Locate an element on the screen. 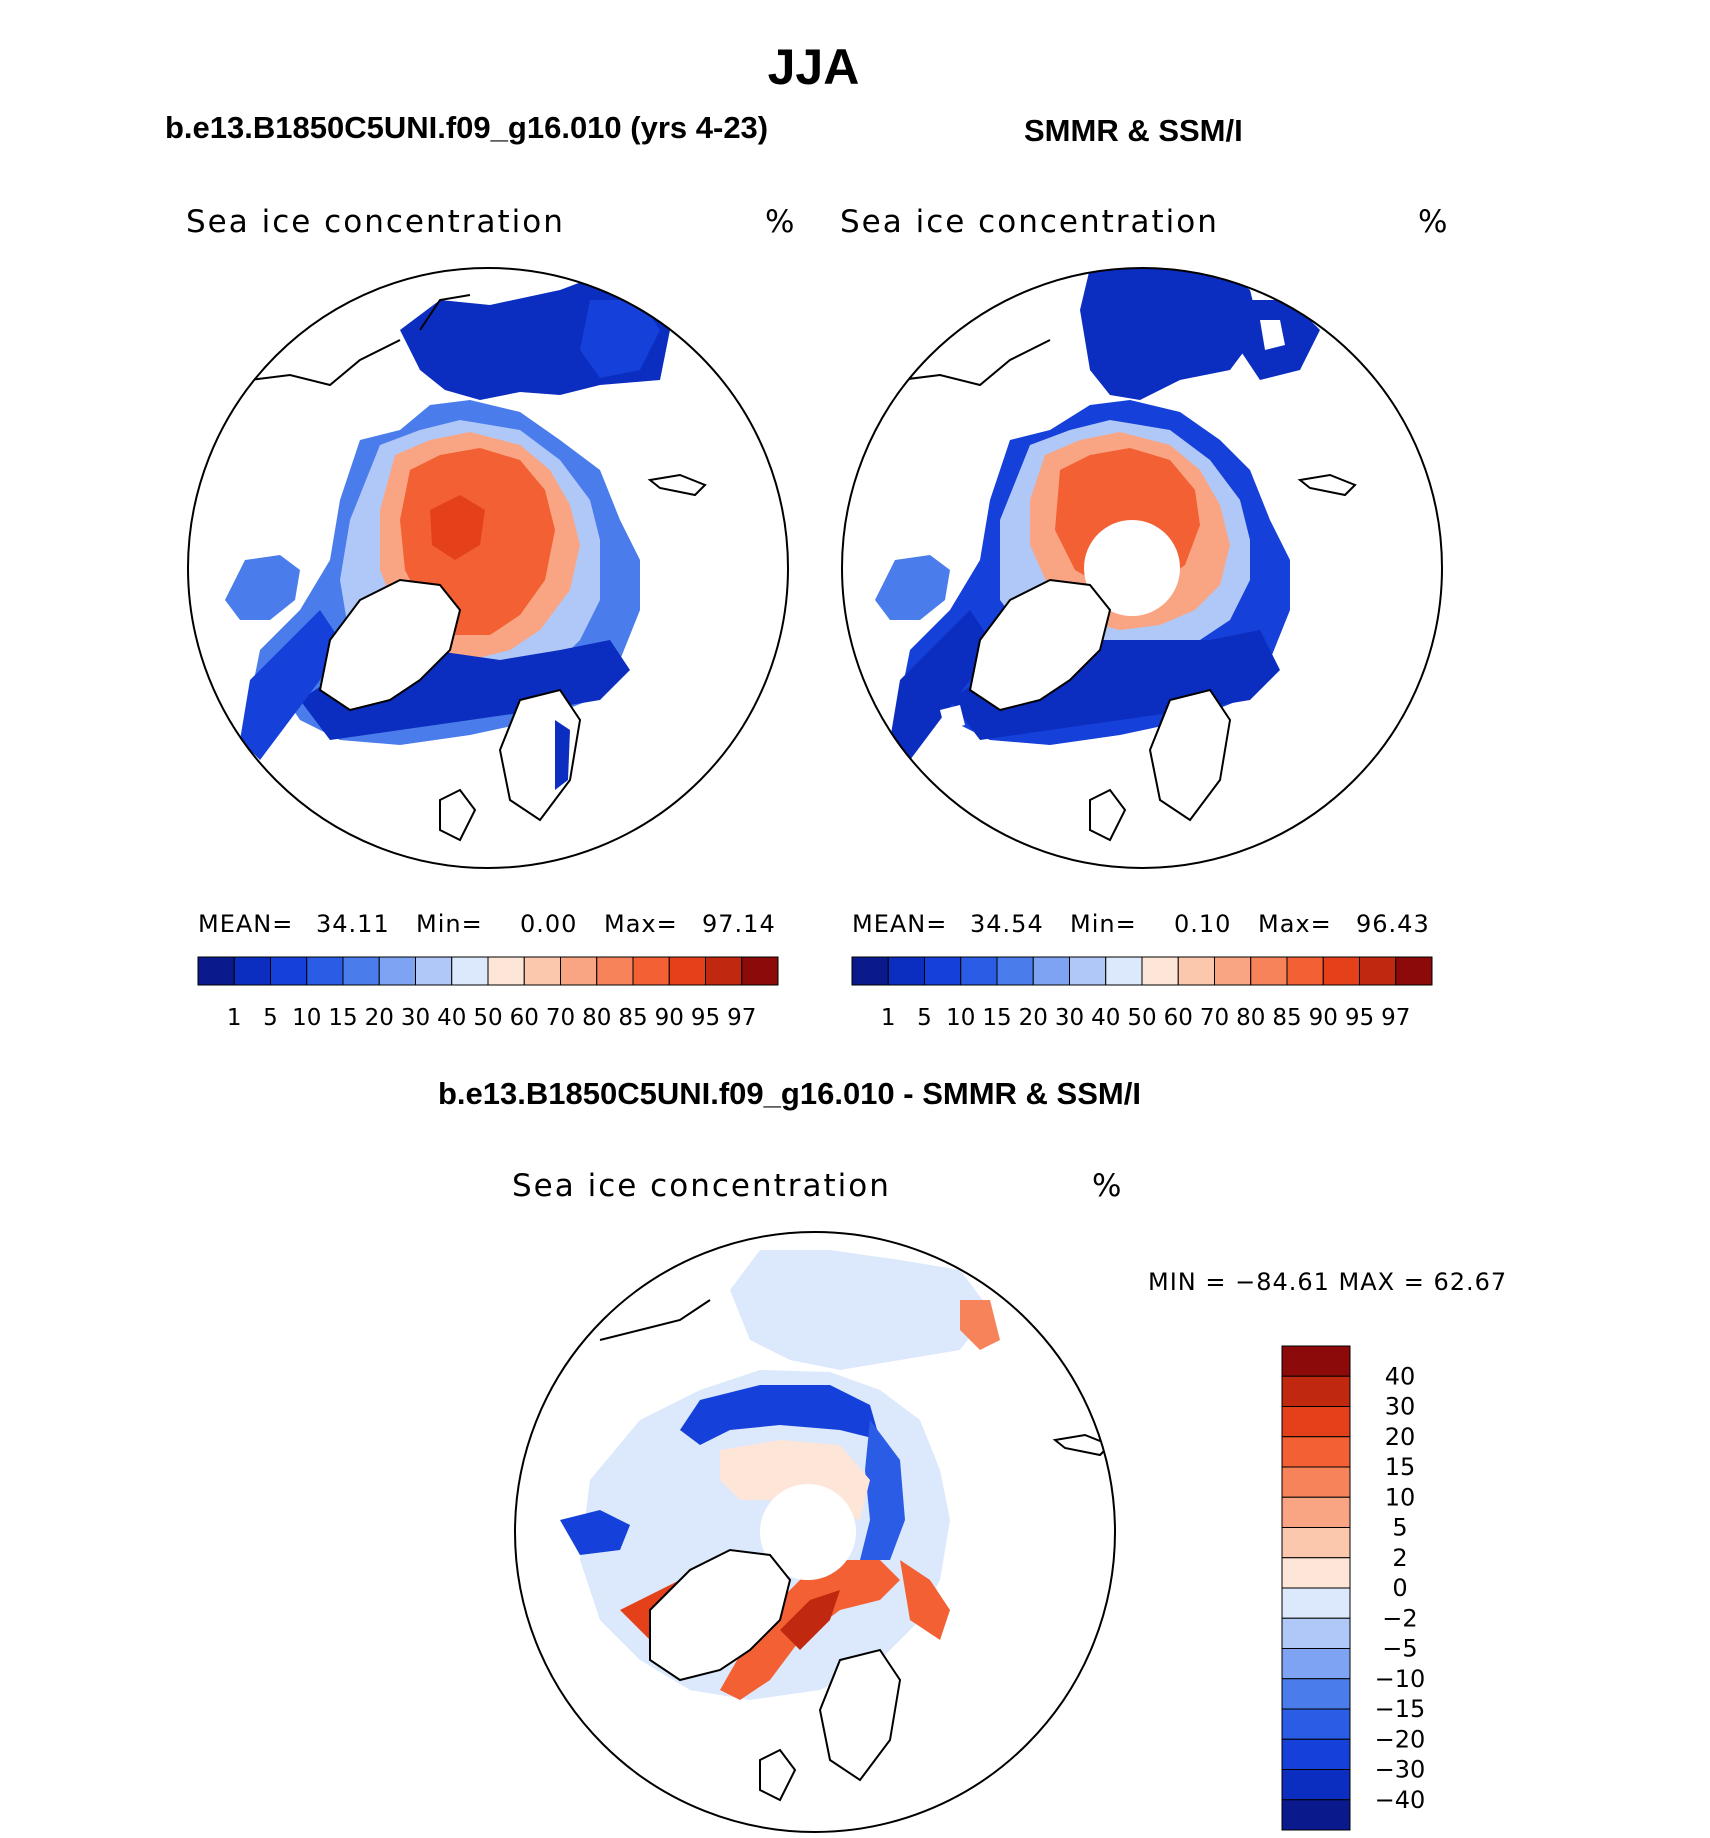 The height and width of the screenshot is (1838, 1710). panel3-colorbar-label: −2 is located at coordinates (1399, 1618).